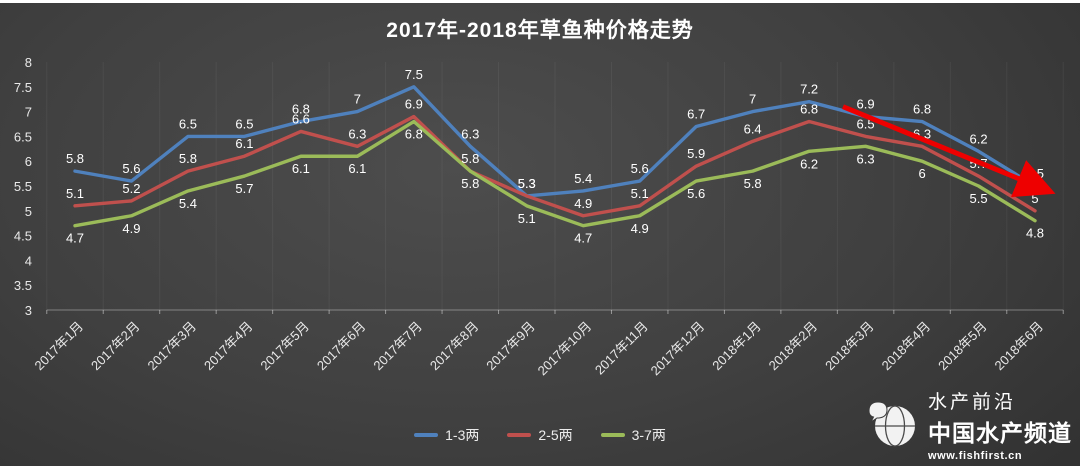 The height and width of the screenshot is (466, 1080). What do you see at coordinates (228, 346) in the screenshot?
I see `svg-text: 2017年4月` at bounding box center [228, 346].